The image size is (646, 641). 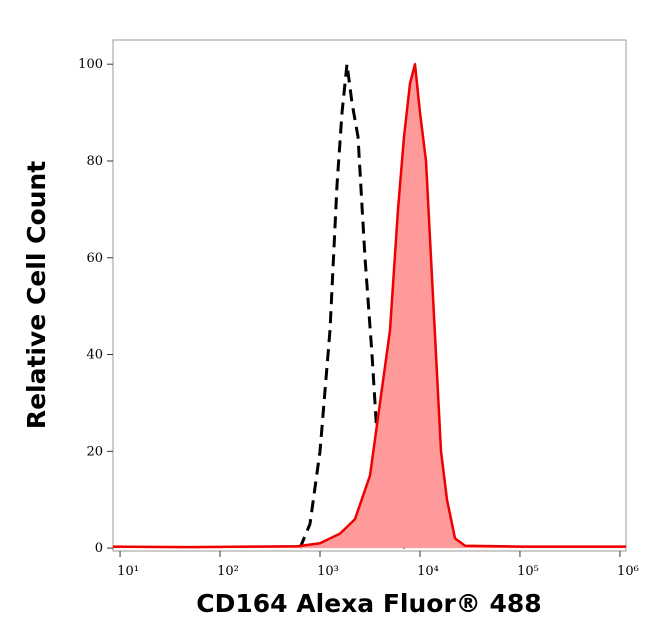 I want to click on x-tick-label: 10⁴, so click(x=428, y=571).